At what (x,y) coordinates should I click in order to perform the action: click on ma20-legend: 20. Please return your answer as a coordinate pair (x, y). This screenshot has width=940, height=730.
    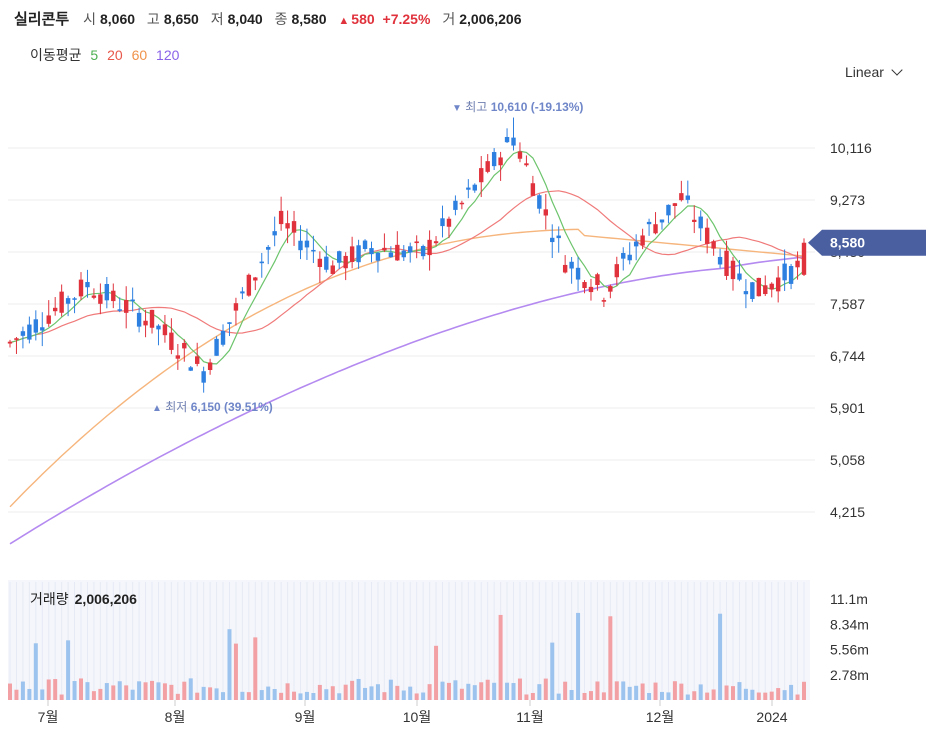
    Looking at the image, I should click on (115, 55).